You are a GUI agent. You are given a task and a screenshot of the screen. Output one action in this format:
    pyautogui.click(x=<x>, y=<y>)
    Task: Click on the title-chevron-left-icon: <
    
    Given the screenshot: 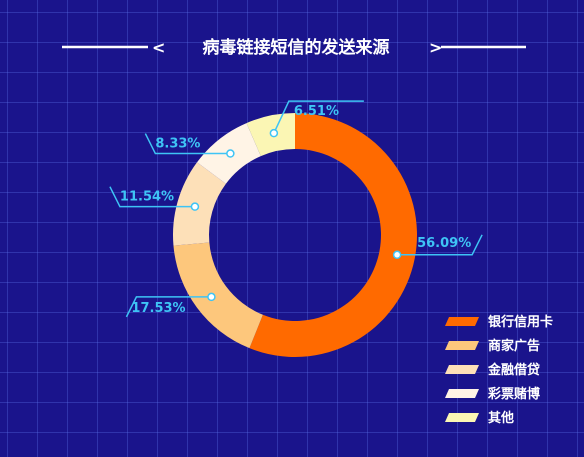 What is the action you would take?
    pyautogui.click(x=158, y=47)
    